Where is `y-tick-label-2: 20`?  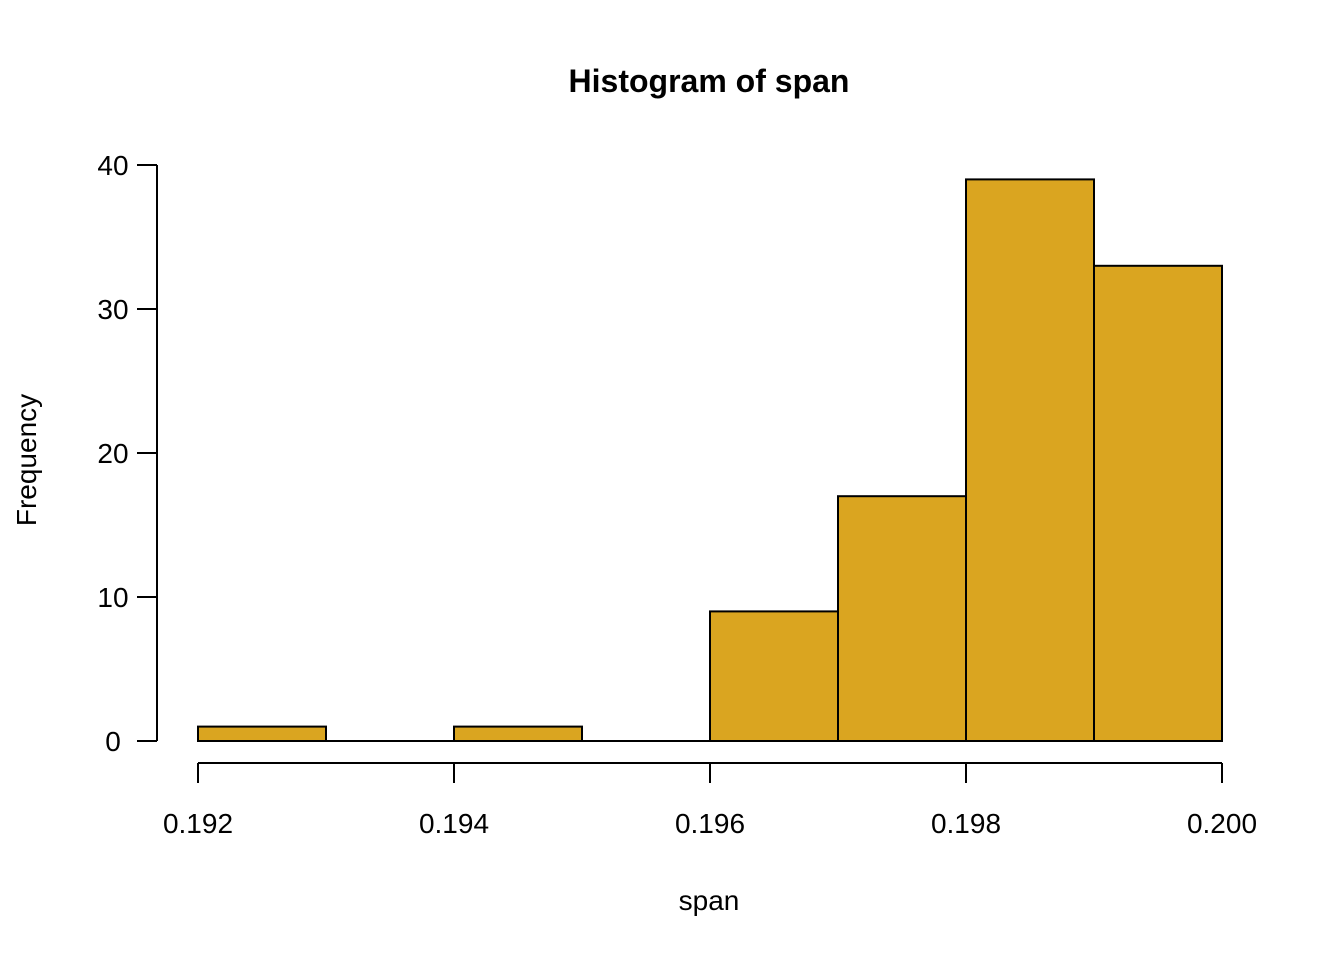
y-tick-label-2: 20 is located at coordinates (112, 453).